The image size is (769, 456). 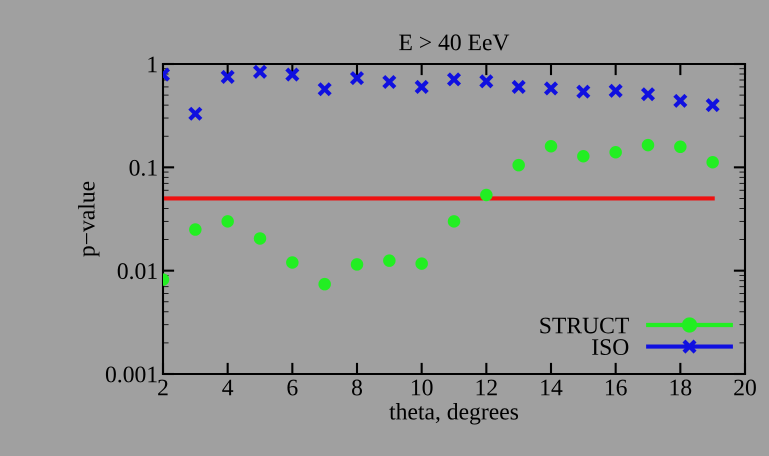 I want to click on x-tick-label: 14, so click(x=551, y=388).